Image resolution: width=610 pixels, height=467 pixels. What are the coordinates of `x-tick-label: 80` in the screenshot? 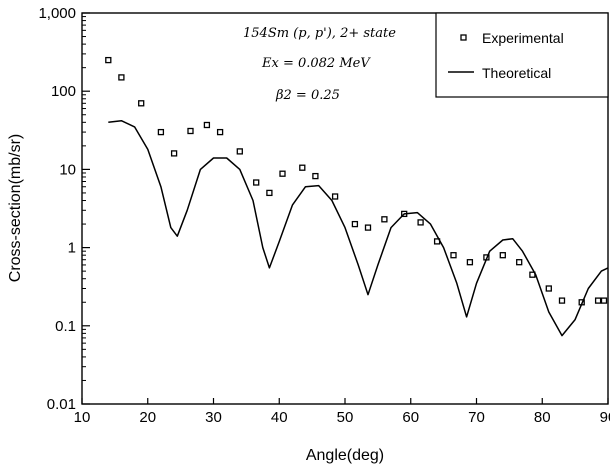 It's located at (542, 417).